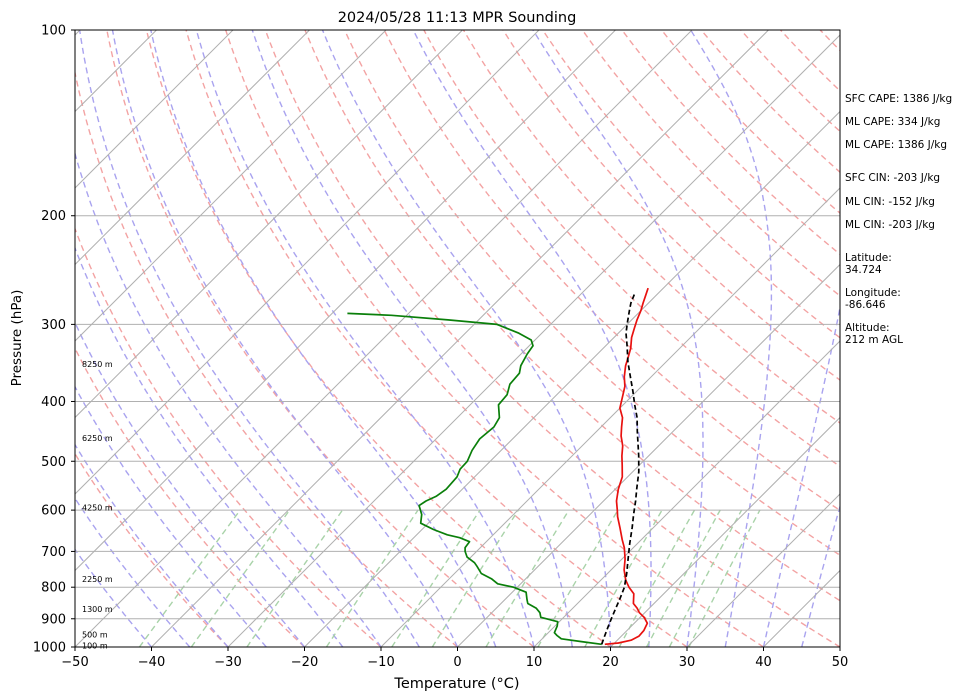  Describe the element at coordinates (53, 216) in the screenshot. I see `y-tick-label: 200` at that location.